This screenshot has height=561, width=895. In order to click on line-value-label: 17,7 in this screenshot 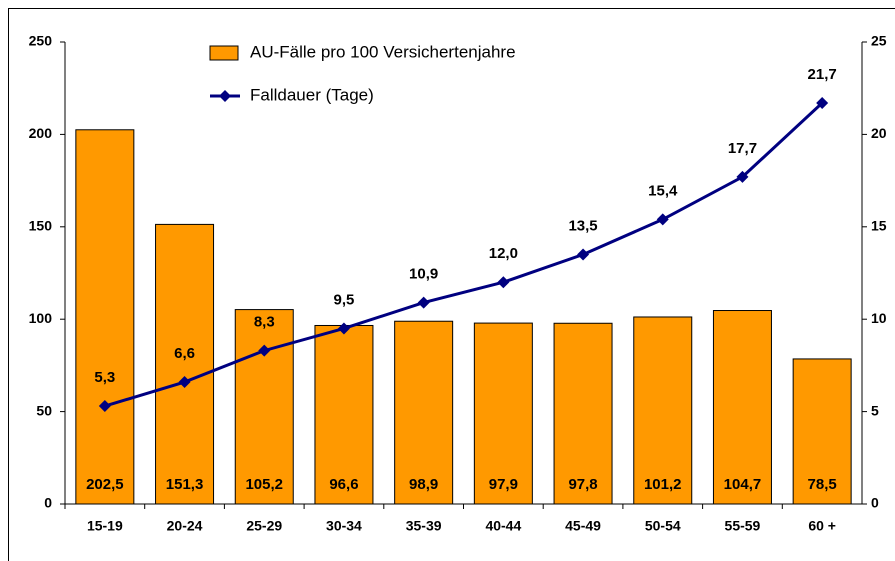, I will do `click(742, 148)`.